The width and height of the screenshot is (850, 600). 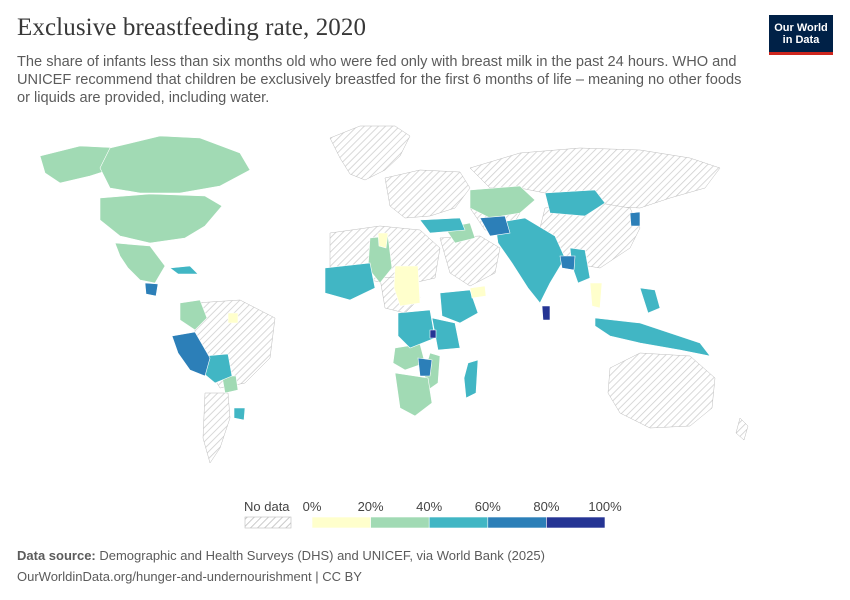 What do you see at coordinates (546, 313) in the screenshot?
I see `sri-lanka-region` at bounding box center [546, 313].